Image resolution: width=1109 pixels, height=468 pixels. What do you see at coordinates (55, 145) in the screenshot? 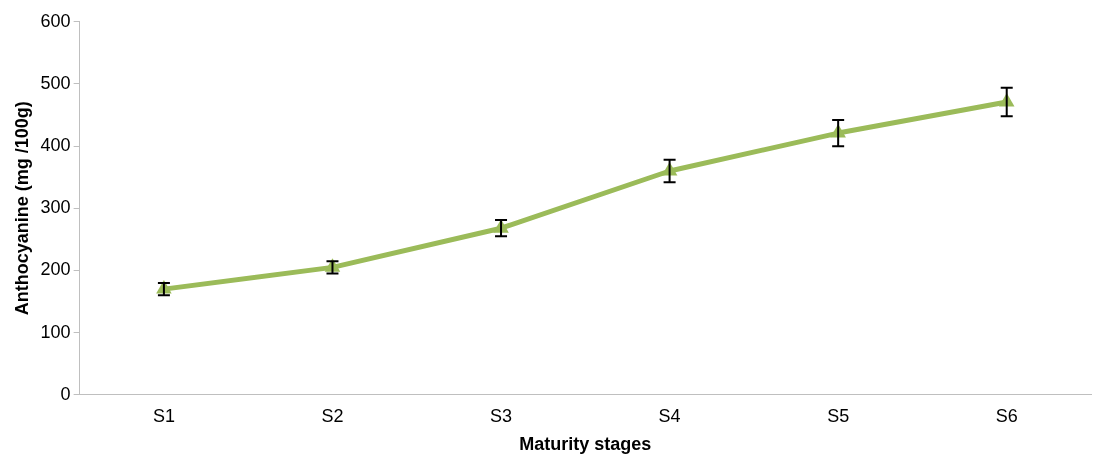
I see `y-tick-label: 400` at bounding box center [55, 145].